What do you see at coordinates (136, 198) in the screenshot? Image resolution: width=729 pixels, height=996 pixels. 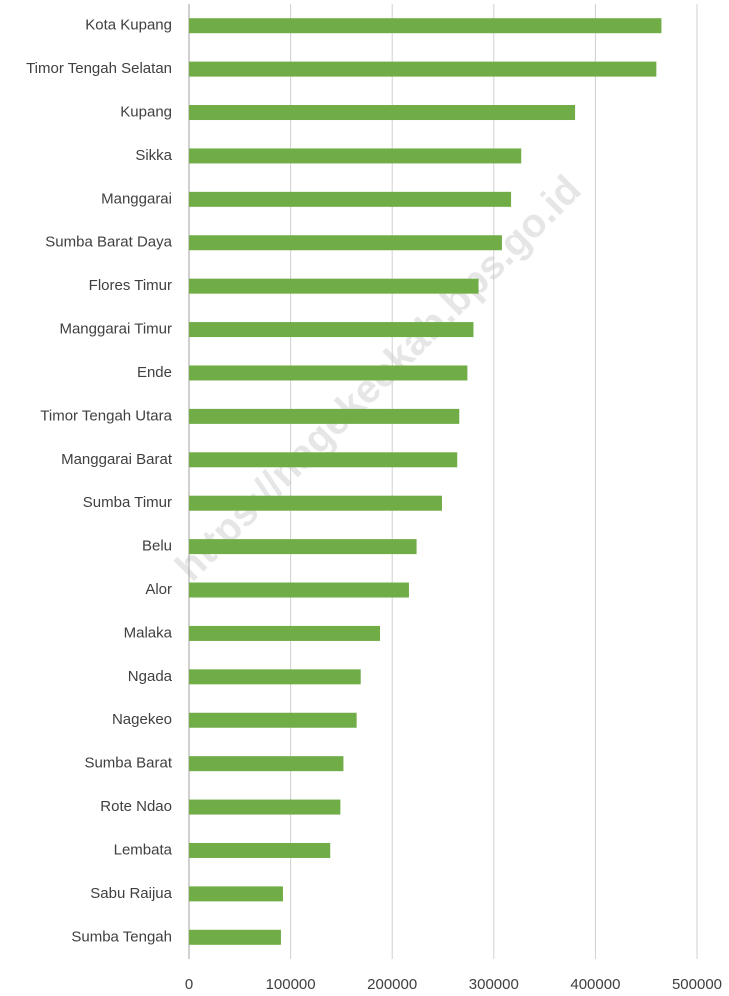 I see `y-tick-label: Manggarai` at bounding box center [136, 198].